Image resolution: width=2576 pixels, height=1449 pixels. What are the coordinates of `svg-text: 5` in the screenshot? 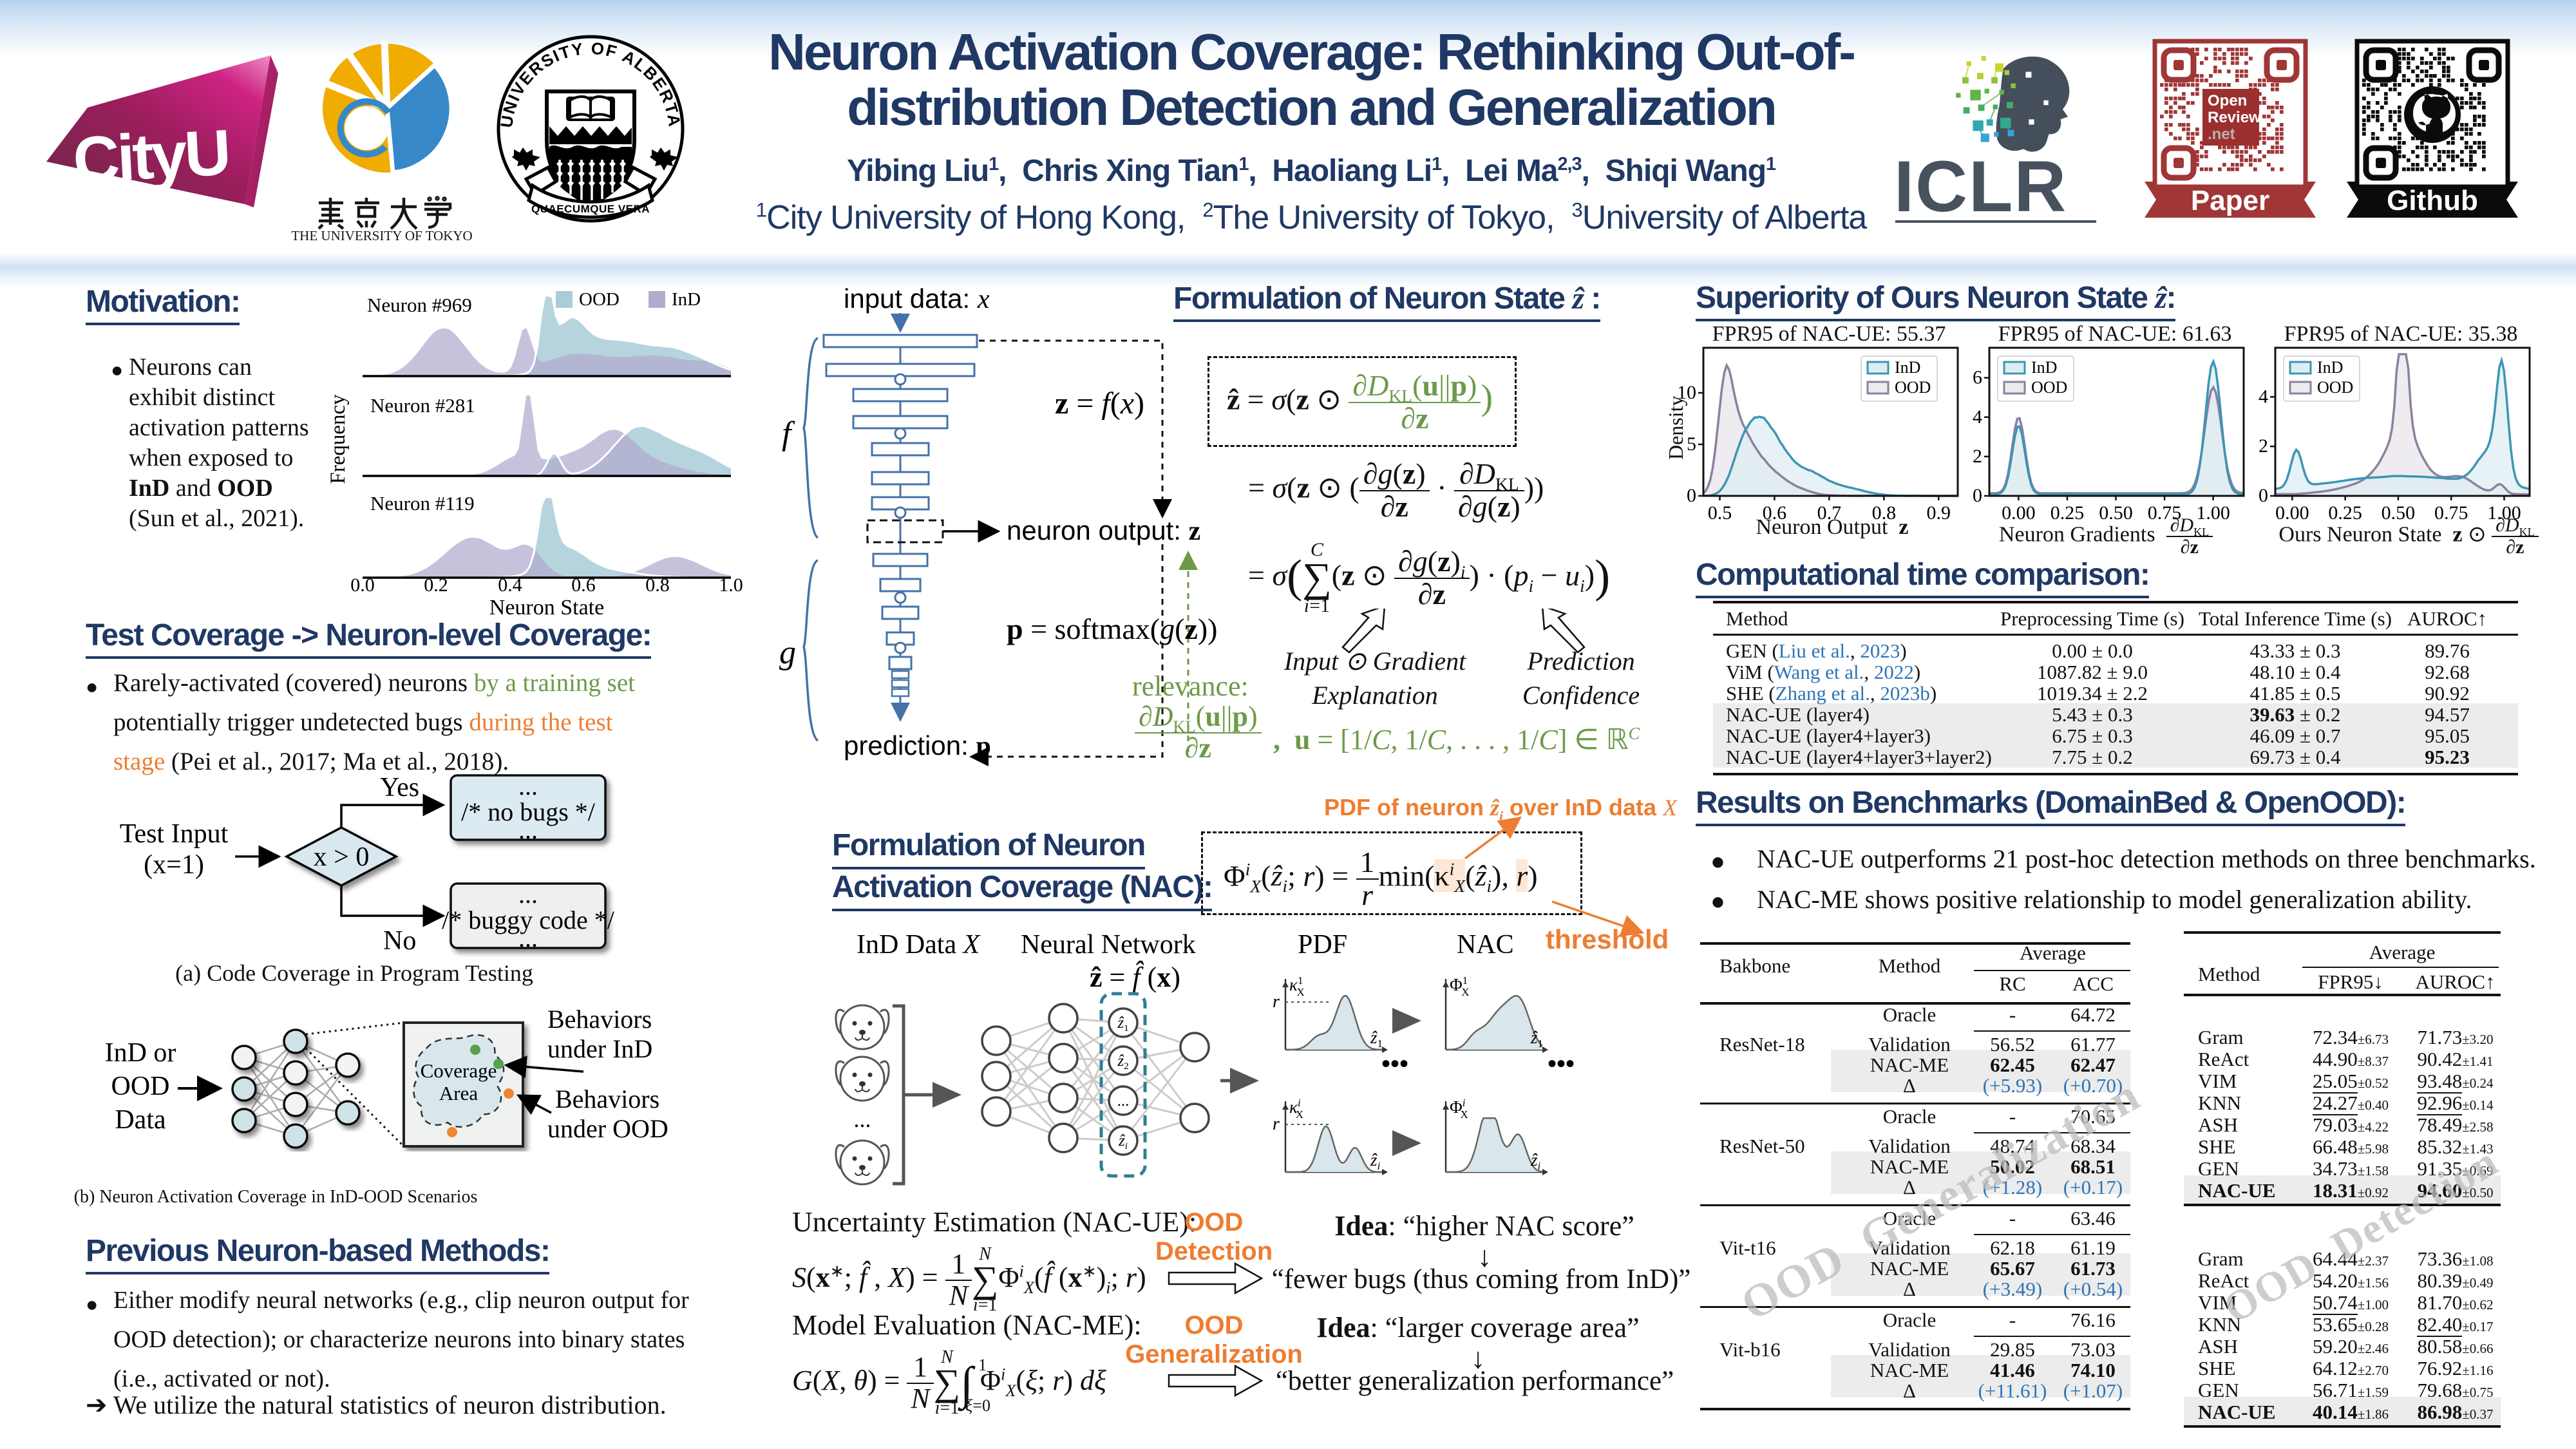 It's located at (1692, 444).